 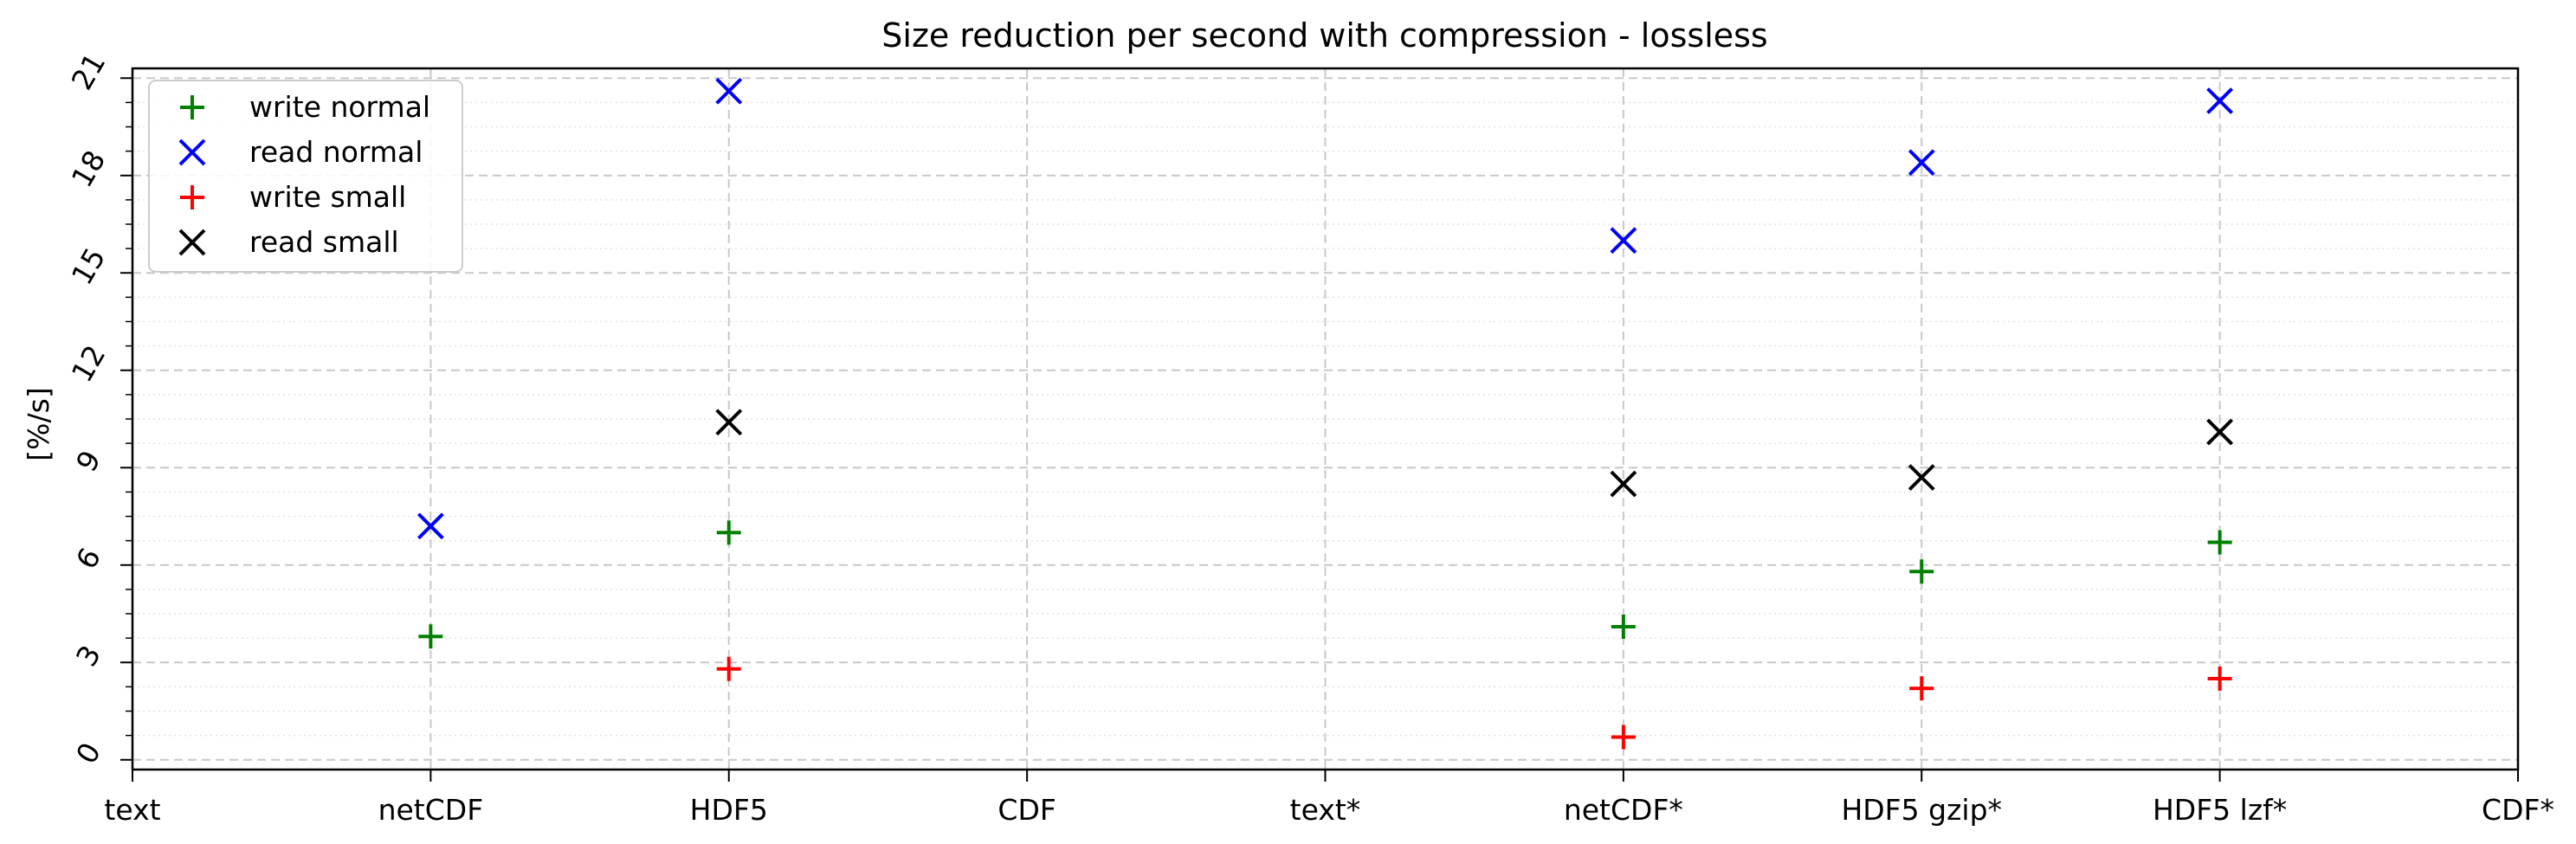 I want to click on x-tick-label: HDF5, so click(x=729, y=810).